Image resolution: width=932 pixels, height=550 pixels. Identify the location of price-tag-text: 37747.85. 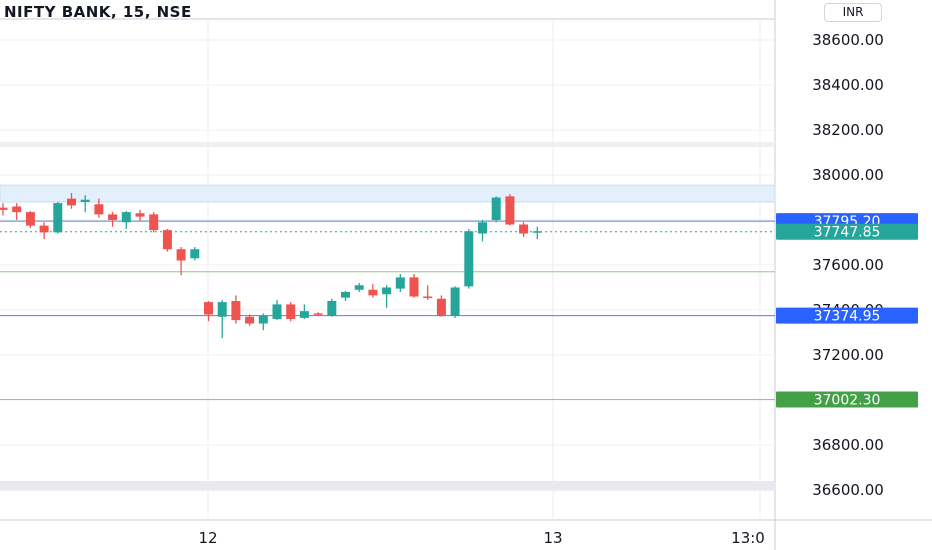
(847, 233).